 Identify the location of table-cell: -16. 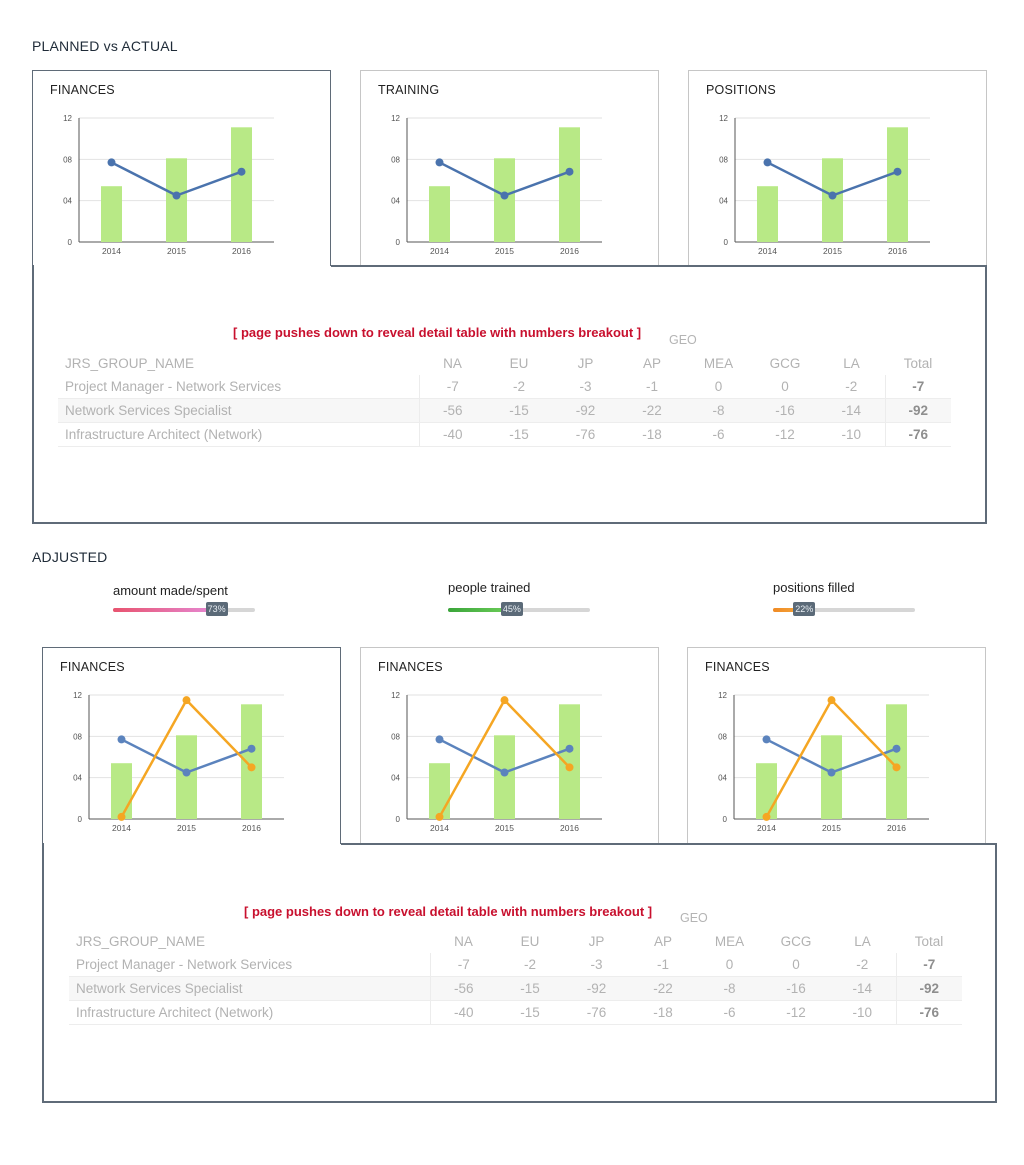
(785, 410).